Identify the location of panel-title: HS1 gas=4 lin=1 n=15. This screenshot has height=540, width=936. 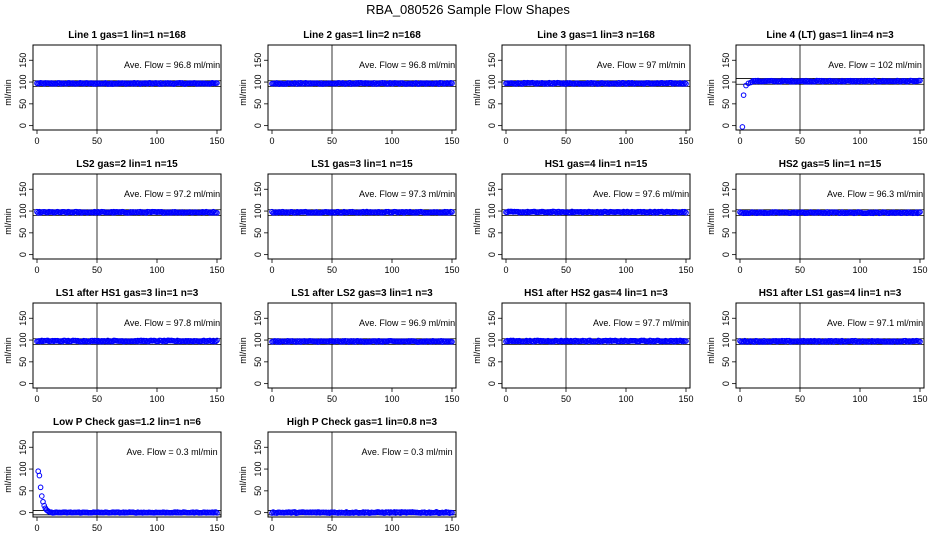
(596, 164).